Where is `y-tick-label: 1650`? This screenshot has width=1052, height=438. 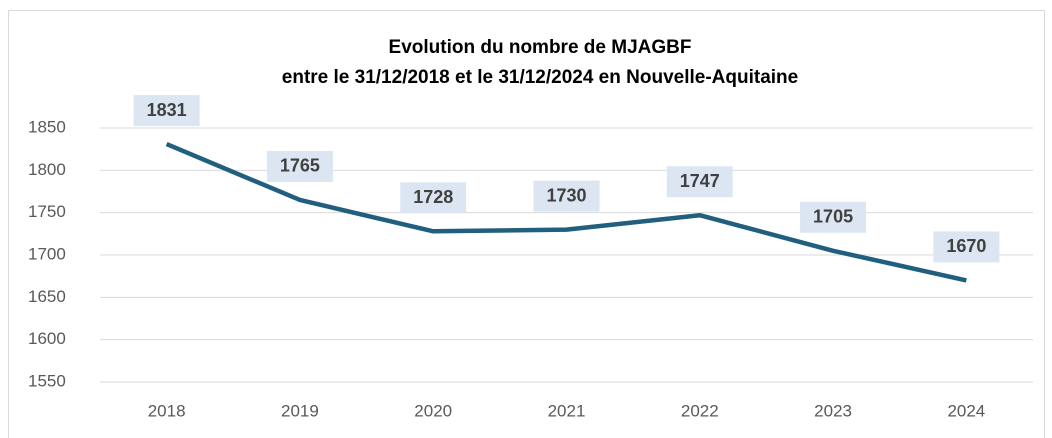
y-tick-label: 1650 is located at coordinates (47, 296).